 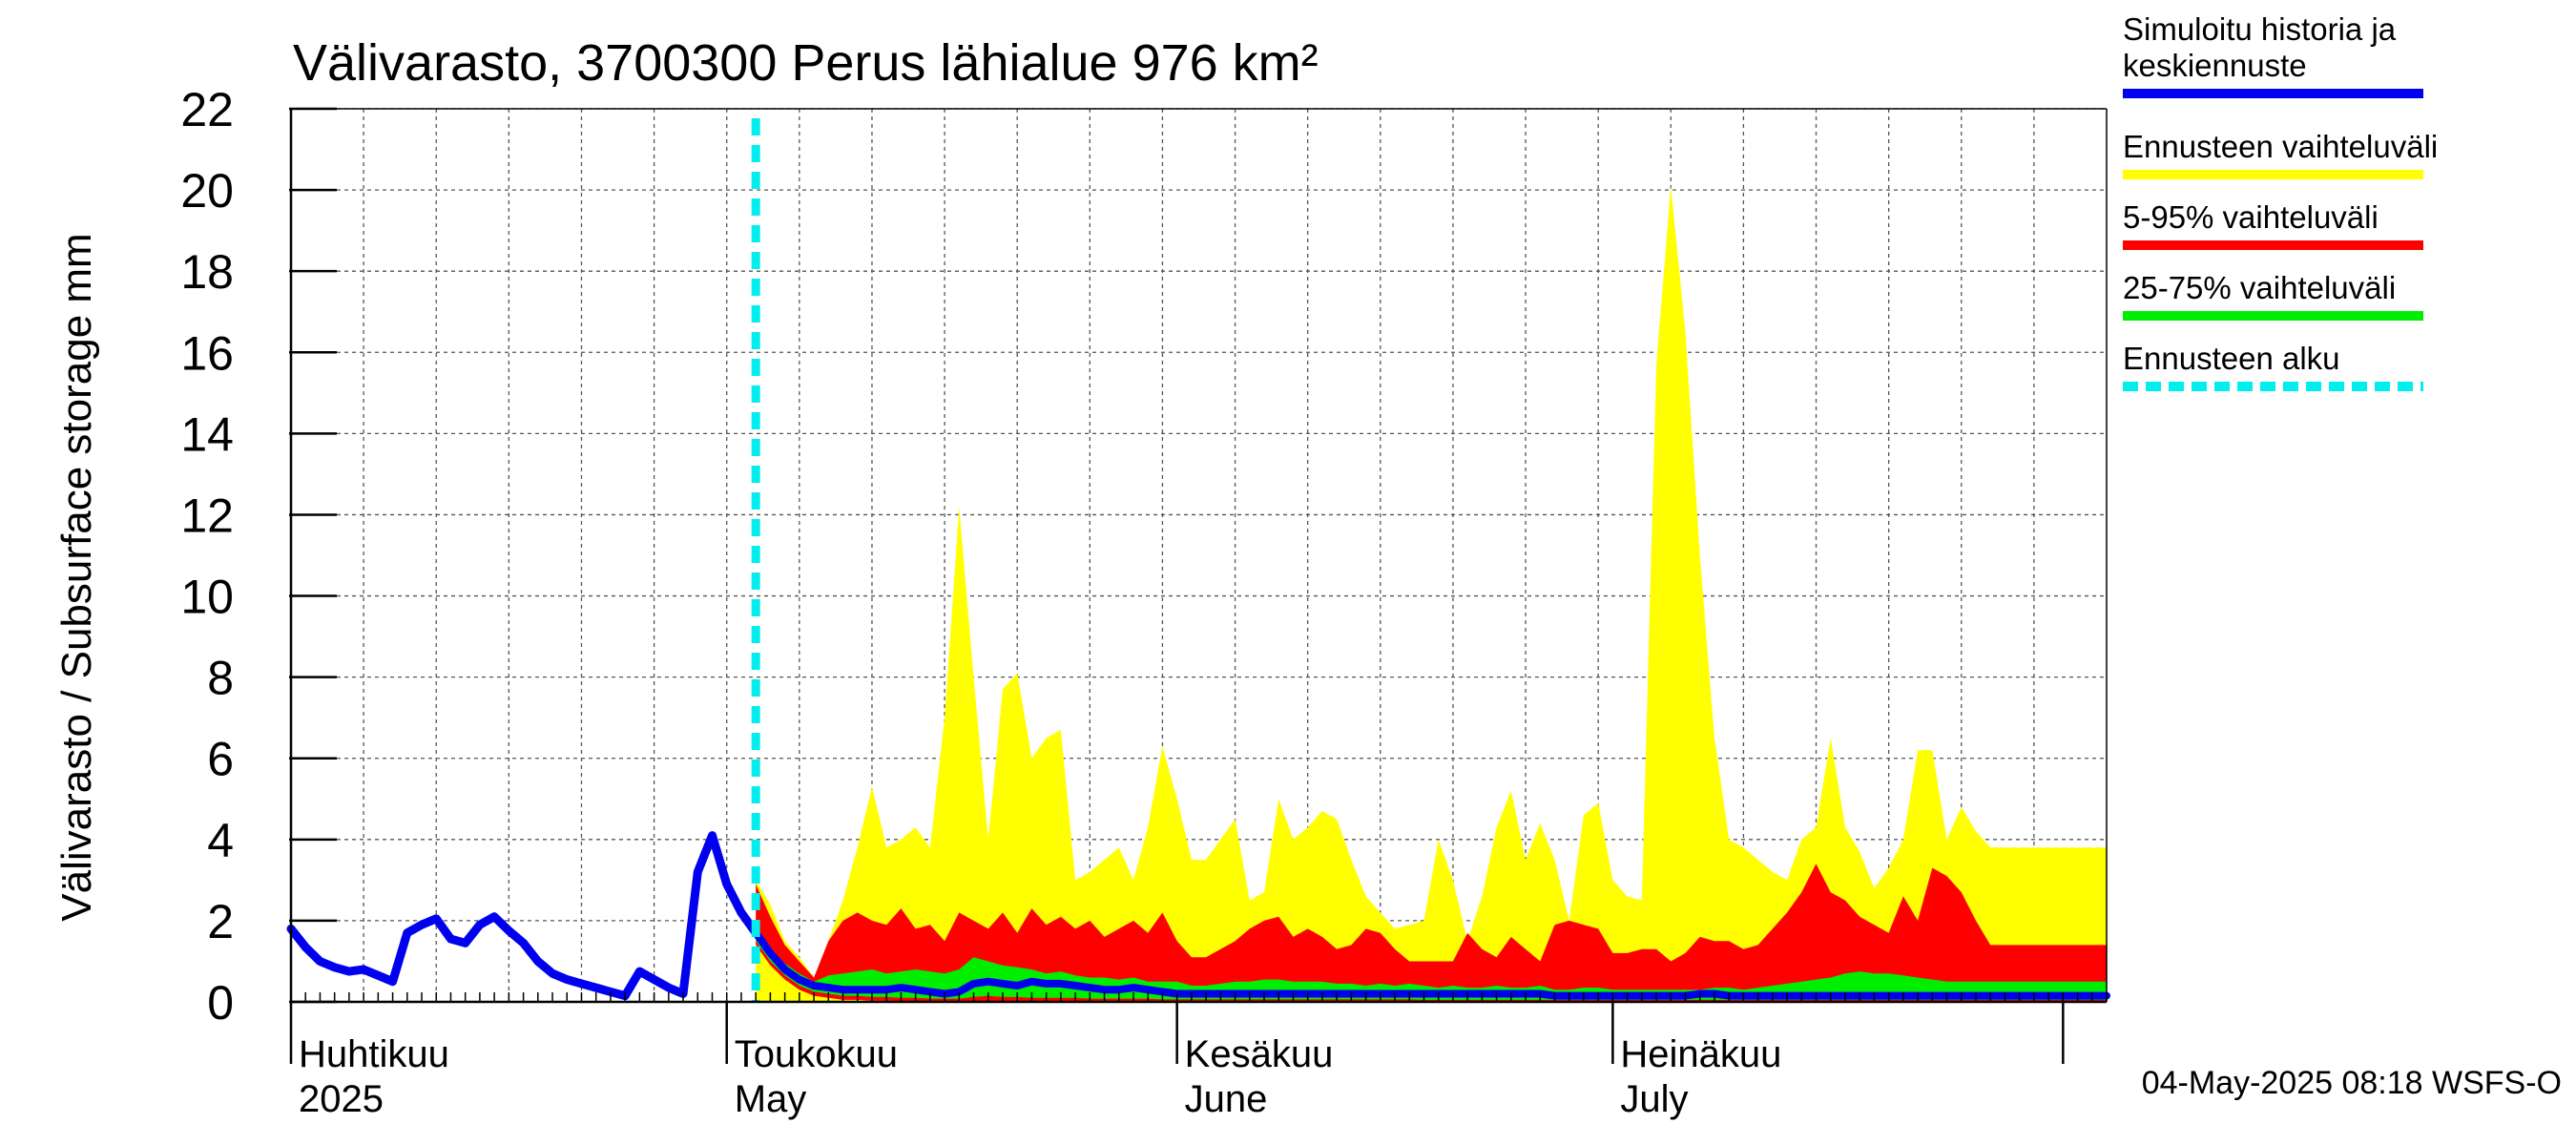 What do you see at coordinates (771, 1099) in the screenshot?
I see `x-month-sublabel: May` at bounding box center [771, 1099].